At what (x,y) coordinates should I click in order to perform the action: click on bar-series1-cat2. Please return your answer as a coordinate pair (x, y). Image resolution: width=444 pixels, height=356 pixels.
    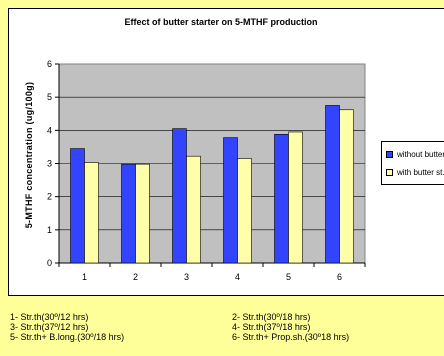
    Looking at the image, I should click on (128, 213).